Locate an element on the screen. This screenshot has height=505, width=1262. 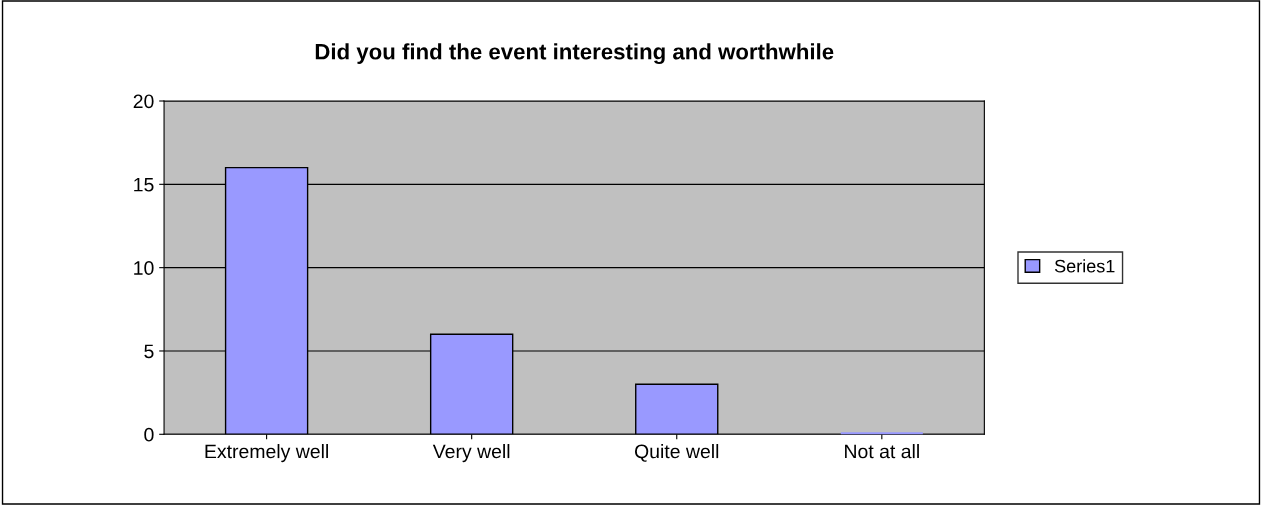
x-tick-label: Not at all is located at coordinates (882, 451).